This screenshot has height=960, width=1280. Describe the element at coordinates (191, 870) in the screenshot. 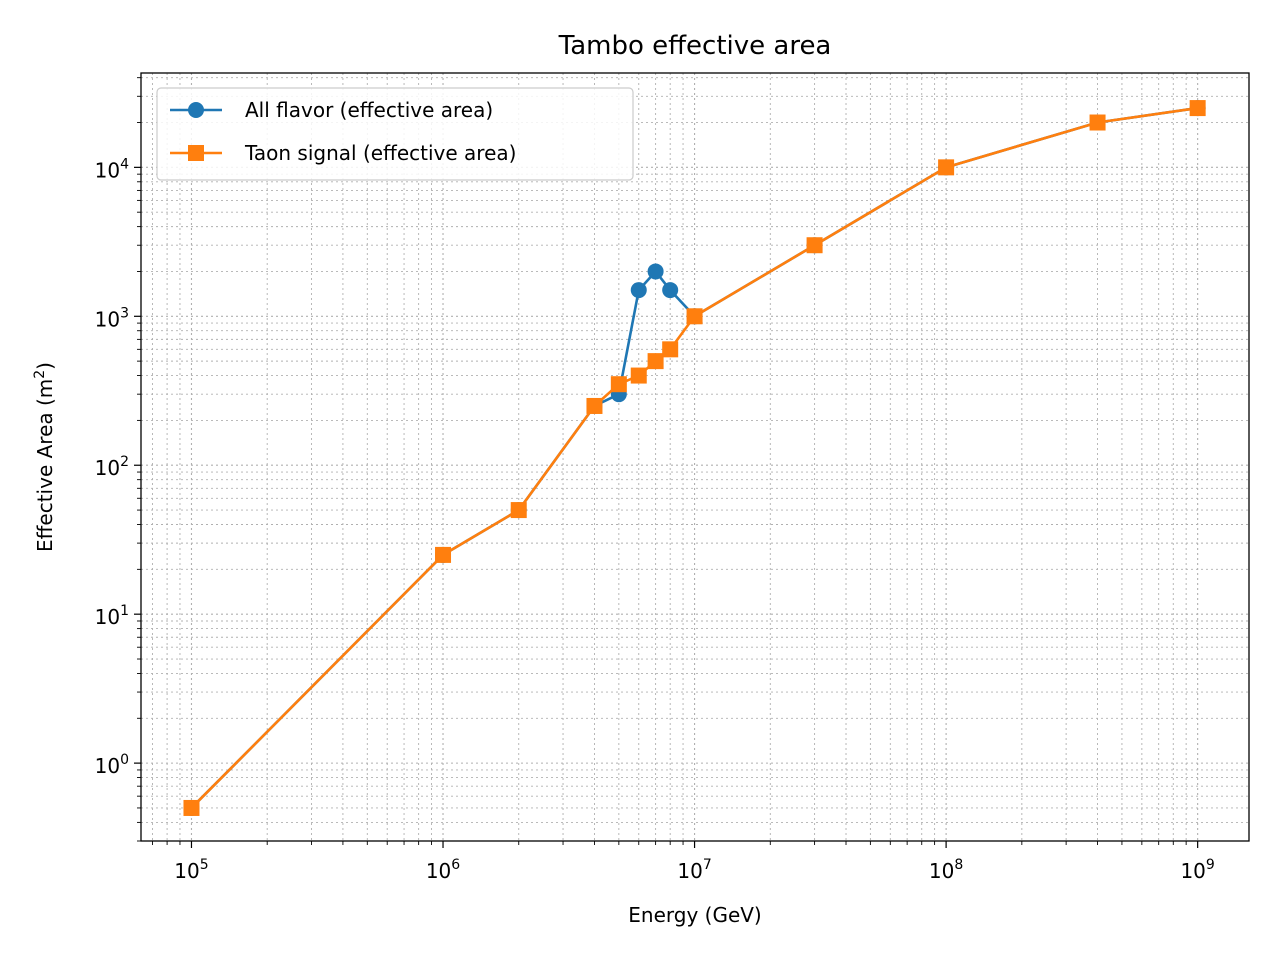

I see `x-tick-label: 10⁵` at that location.